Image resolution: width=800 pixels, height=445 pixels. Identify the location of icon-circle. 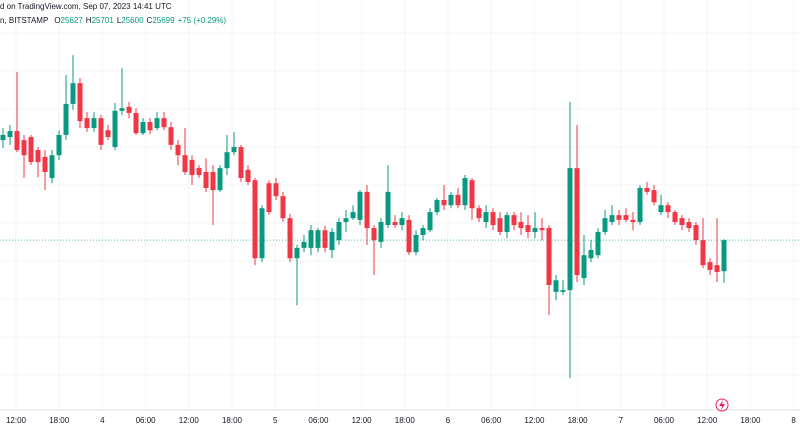
(722, 405).